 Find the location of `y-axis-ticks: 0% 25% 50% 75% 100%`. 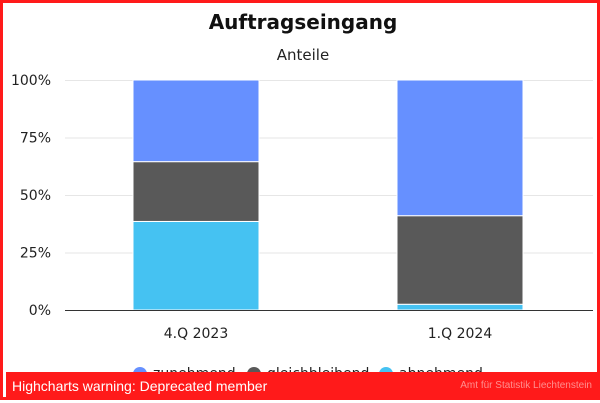

y-axis-ticks: 0% 25% 50% 75% 100% is located at coordinates (31, 196).